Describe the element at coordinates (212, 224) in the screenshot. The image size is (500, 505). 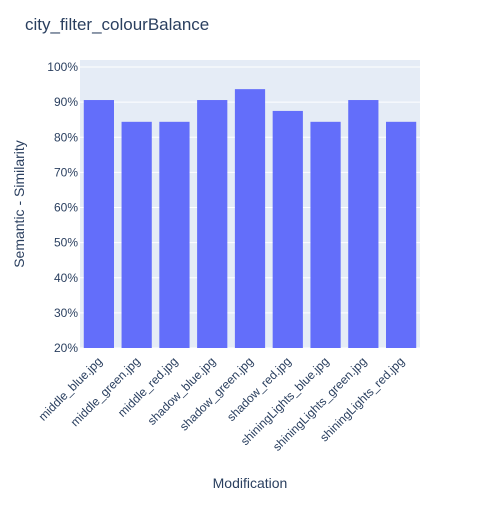
I see `bar-shadow-blue` at that location.